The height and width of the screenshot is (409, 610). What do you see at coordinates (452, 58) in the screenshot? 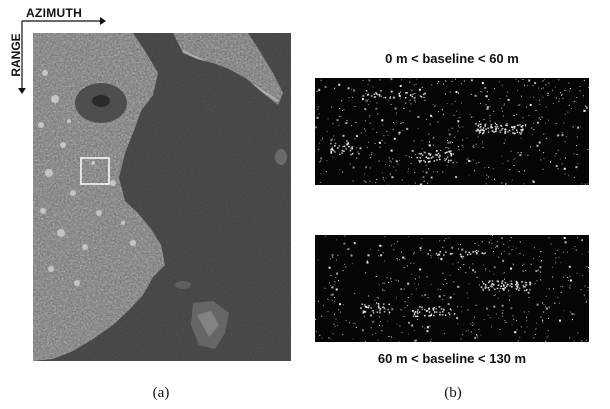
I see `top-baseline-label: 0 m < baseline < 60 m` at bounding box center [452, 58].